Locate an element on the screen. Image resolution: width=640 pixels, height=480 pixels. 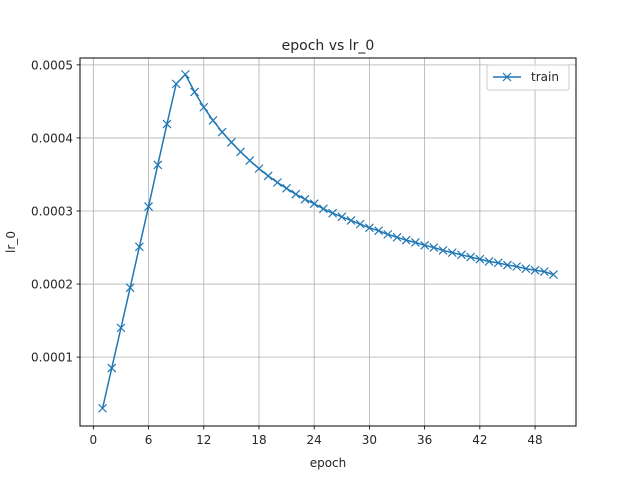
y-axis-ticks: 0.0001 0.0002 0.0003 0.0004 0.0005 is located at coordinates (55, 211).